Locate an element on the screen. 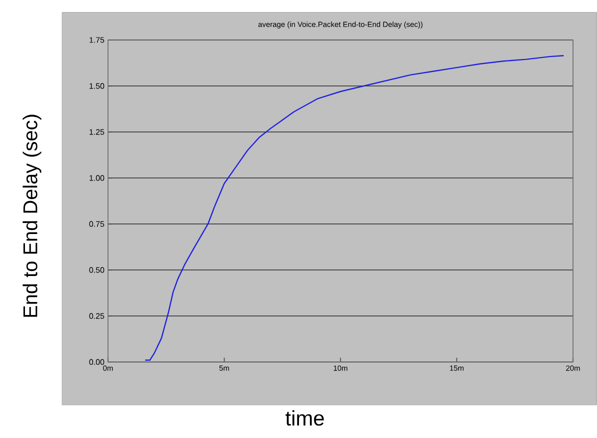  x-axis-title: time is located at coordinates (305, 418).